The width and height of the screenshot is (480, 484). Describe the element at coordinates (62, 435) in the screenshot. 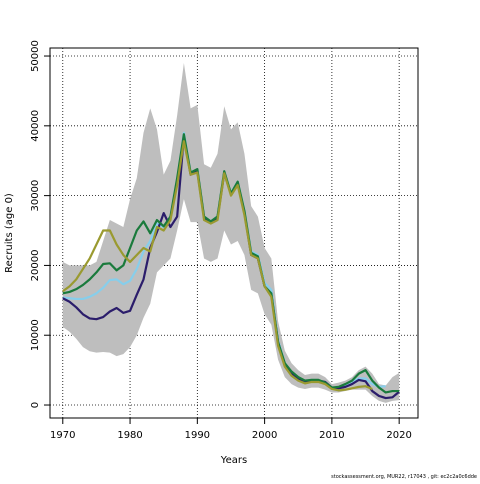

I see `x-tick-label: 1970` at that location.